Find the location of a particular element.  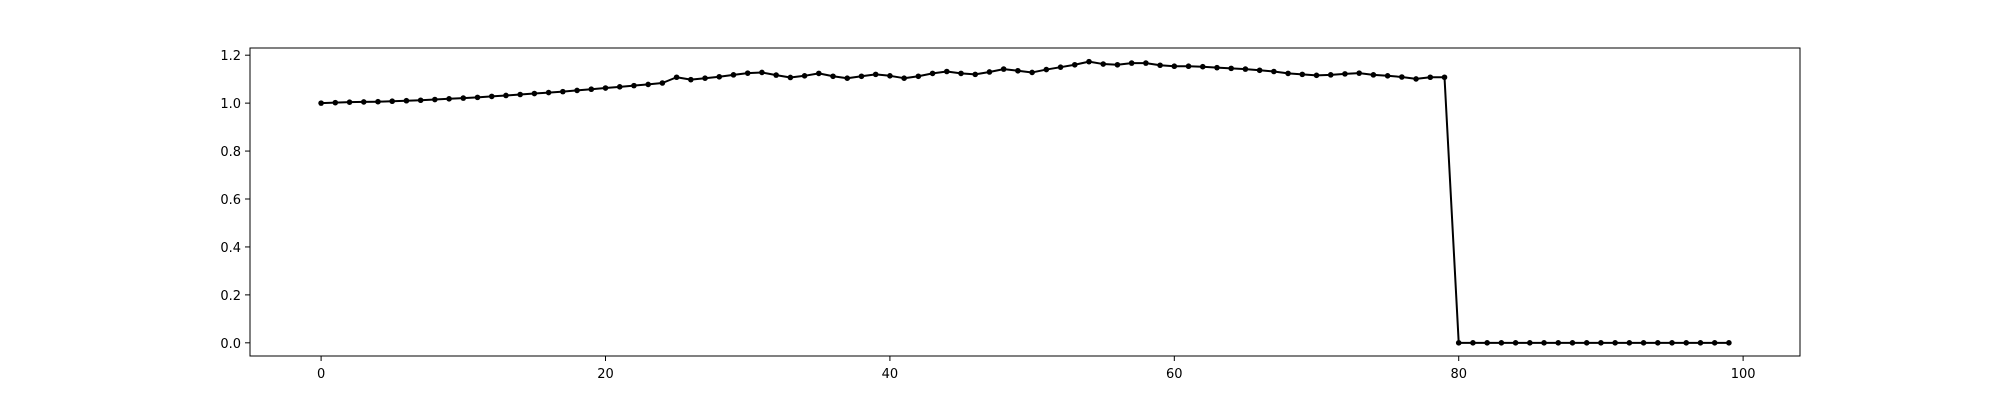

y-tick-label: 1.0 is located at coordinates (230, 104).